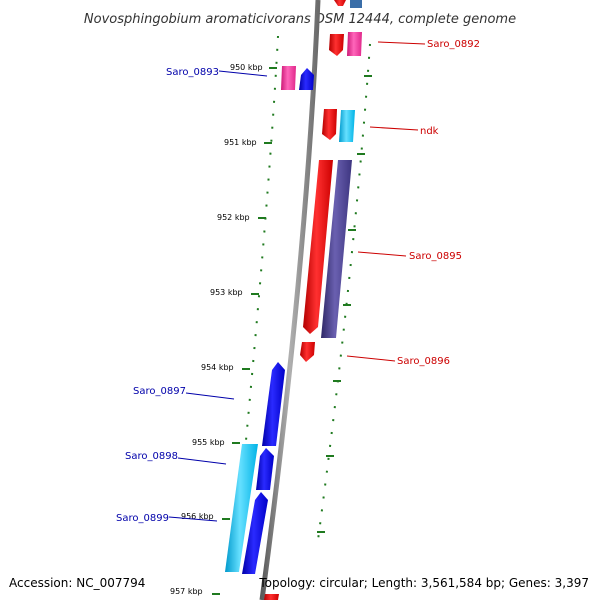 This screenshot has width=600, height=600. Describe the element at coordinates (347, 126) in the screenshot. I see `gene-arrow-ndk-cyan` at that location.